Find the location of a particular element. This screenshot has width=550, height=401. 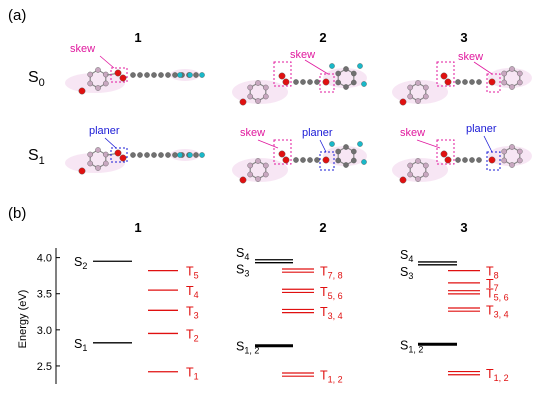

singlet-label: S1 is located at coordinates (80, 345).